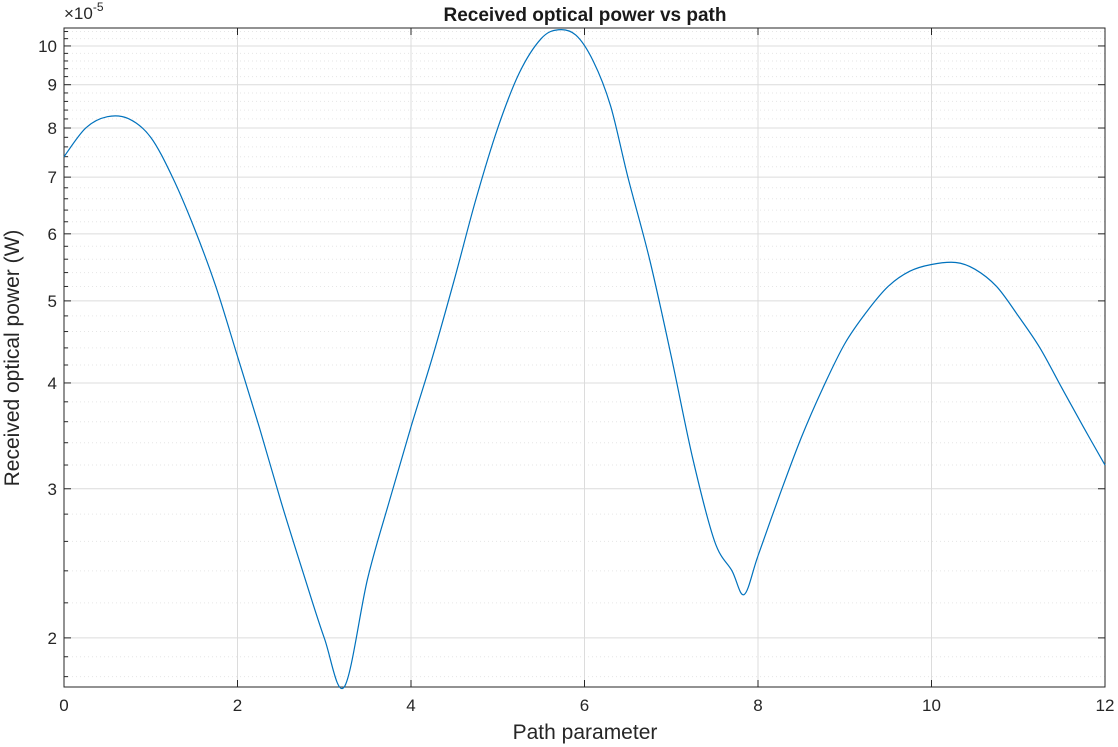 Image resolution: width=1118 pixels, height=747 pixels. I want to click on x-axis-label: Path parameter, so click(585, 732).